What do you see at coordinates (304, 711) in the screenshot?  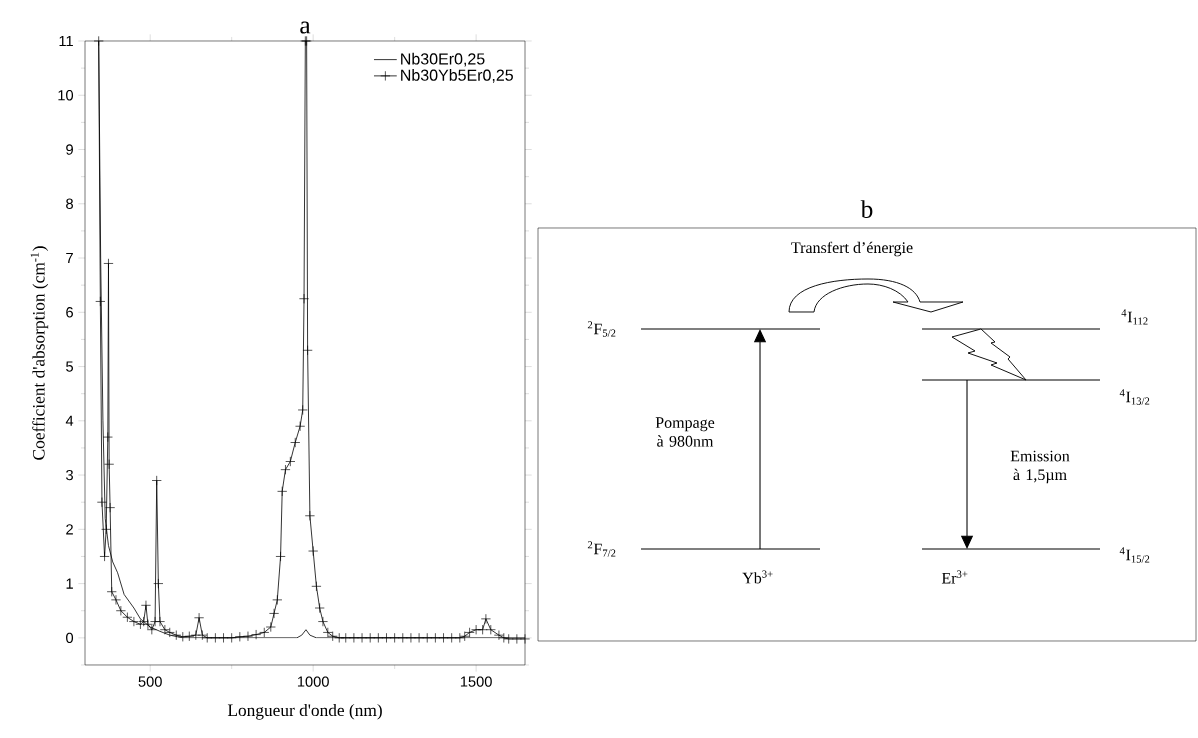 I see `x-axis-title: Longueur d'onde (nm)` at bounding box center [304, 711].